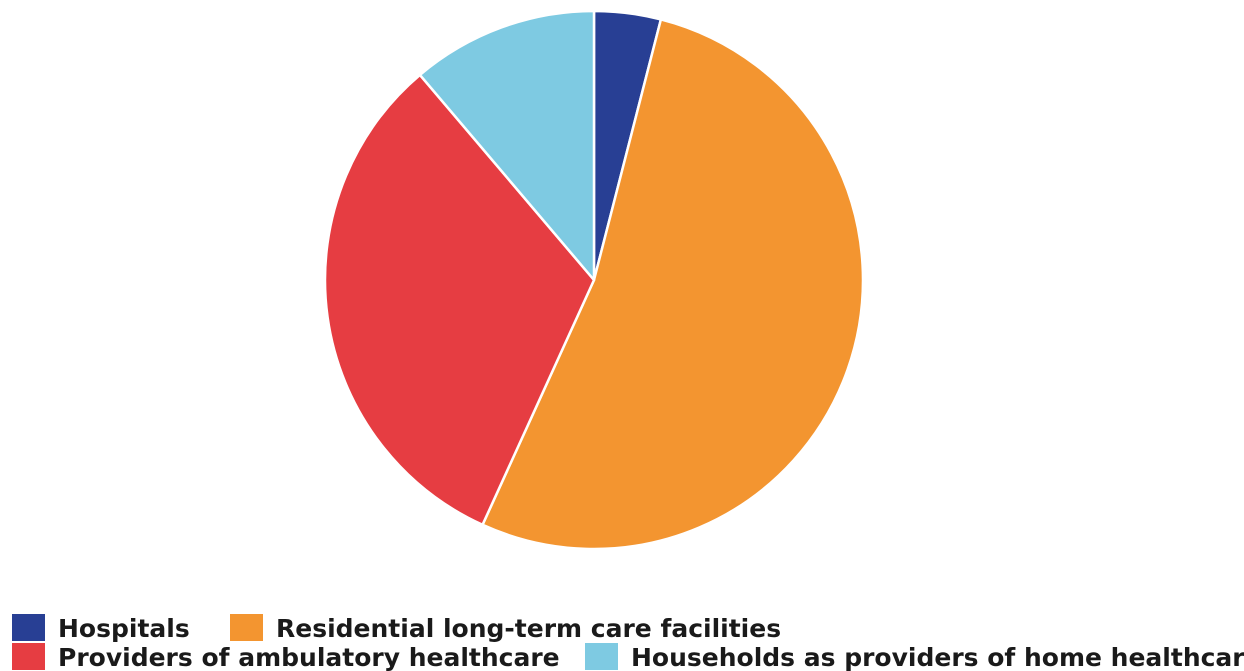  I want to click on legend-label-ambulatory: Providers of ambulatory healthcare, so click(309, 657).